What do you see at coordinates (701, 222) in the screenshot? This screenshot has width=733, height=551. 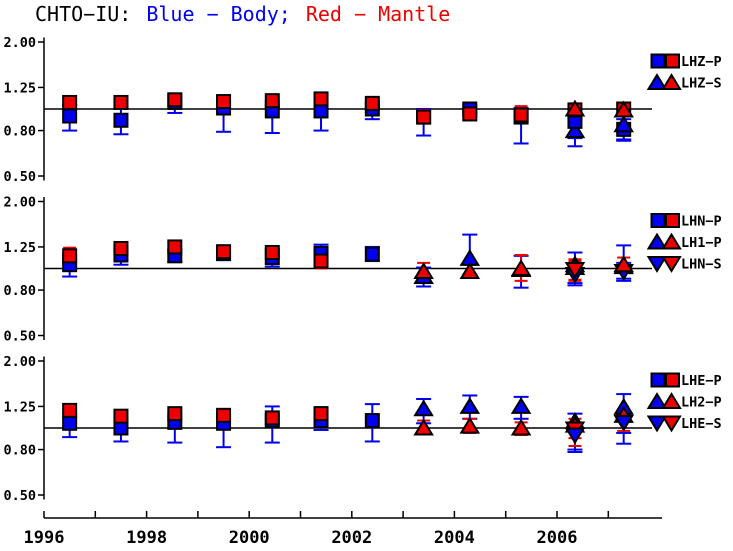 I see `legend-label: LHN−P` at bounding box center [701, 222].